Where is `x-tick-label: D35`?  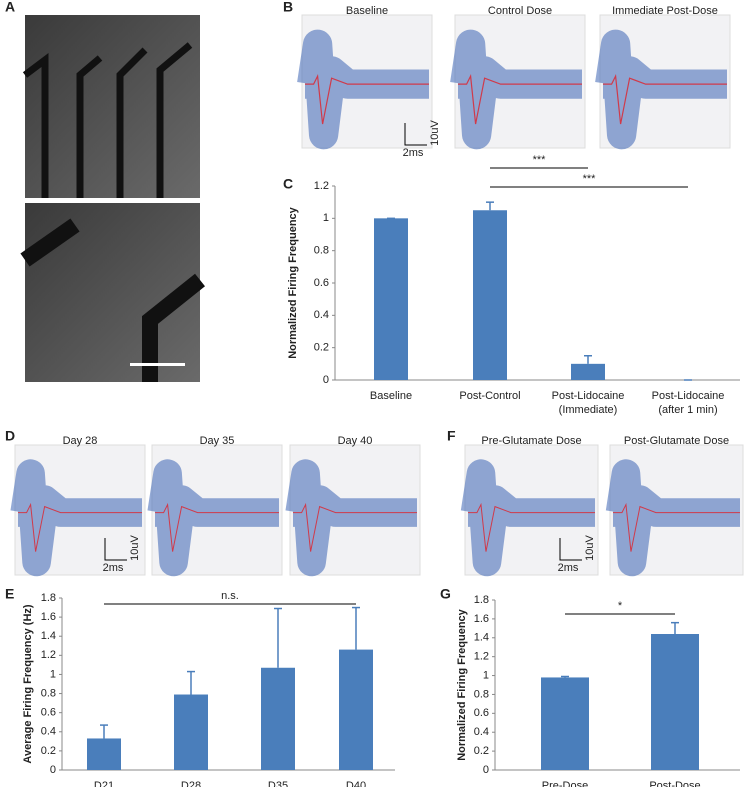 x-tick-label: D35 is located at coordinates (278, 783).